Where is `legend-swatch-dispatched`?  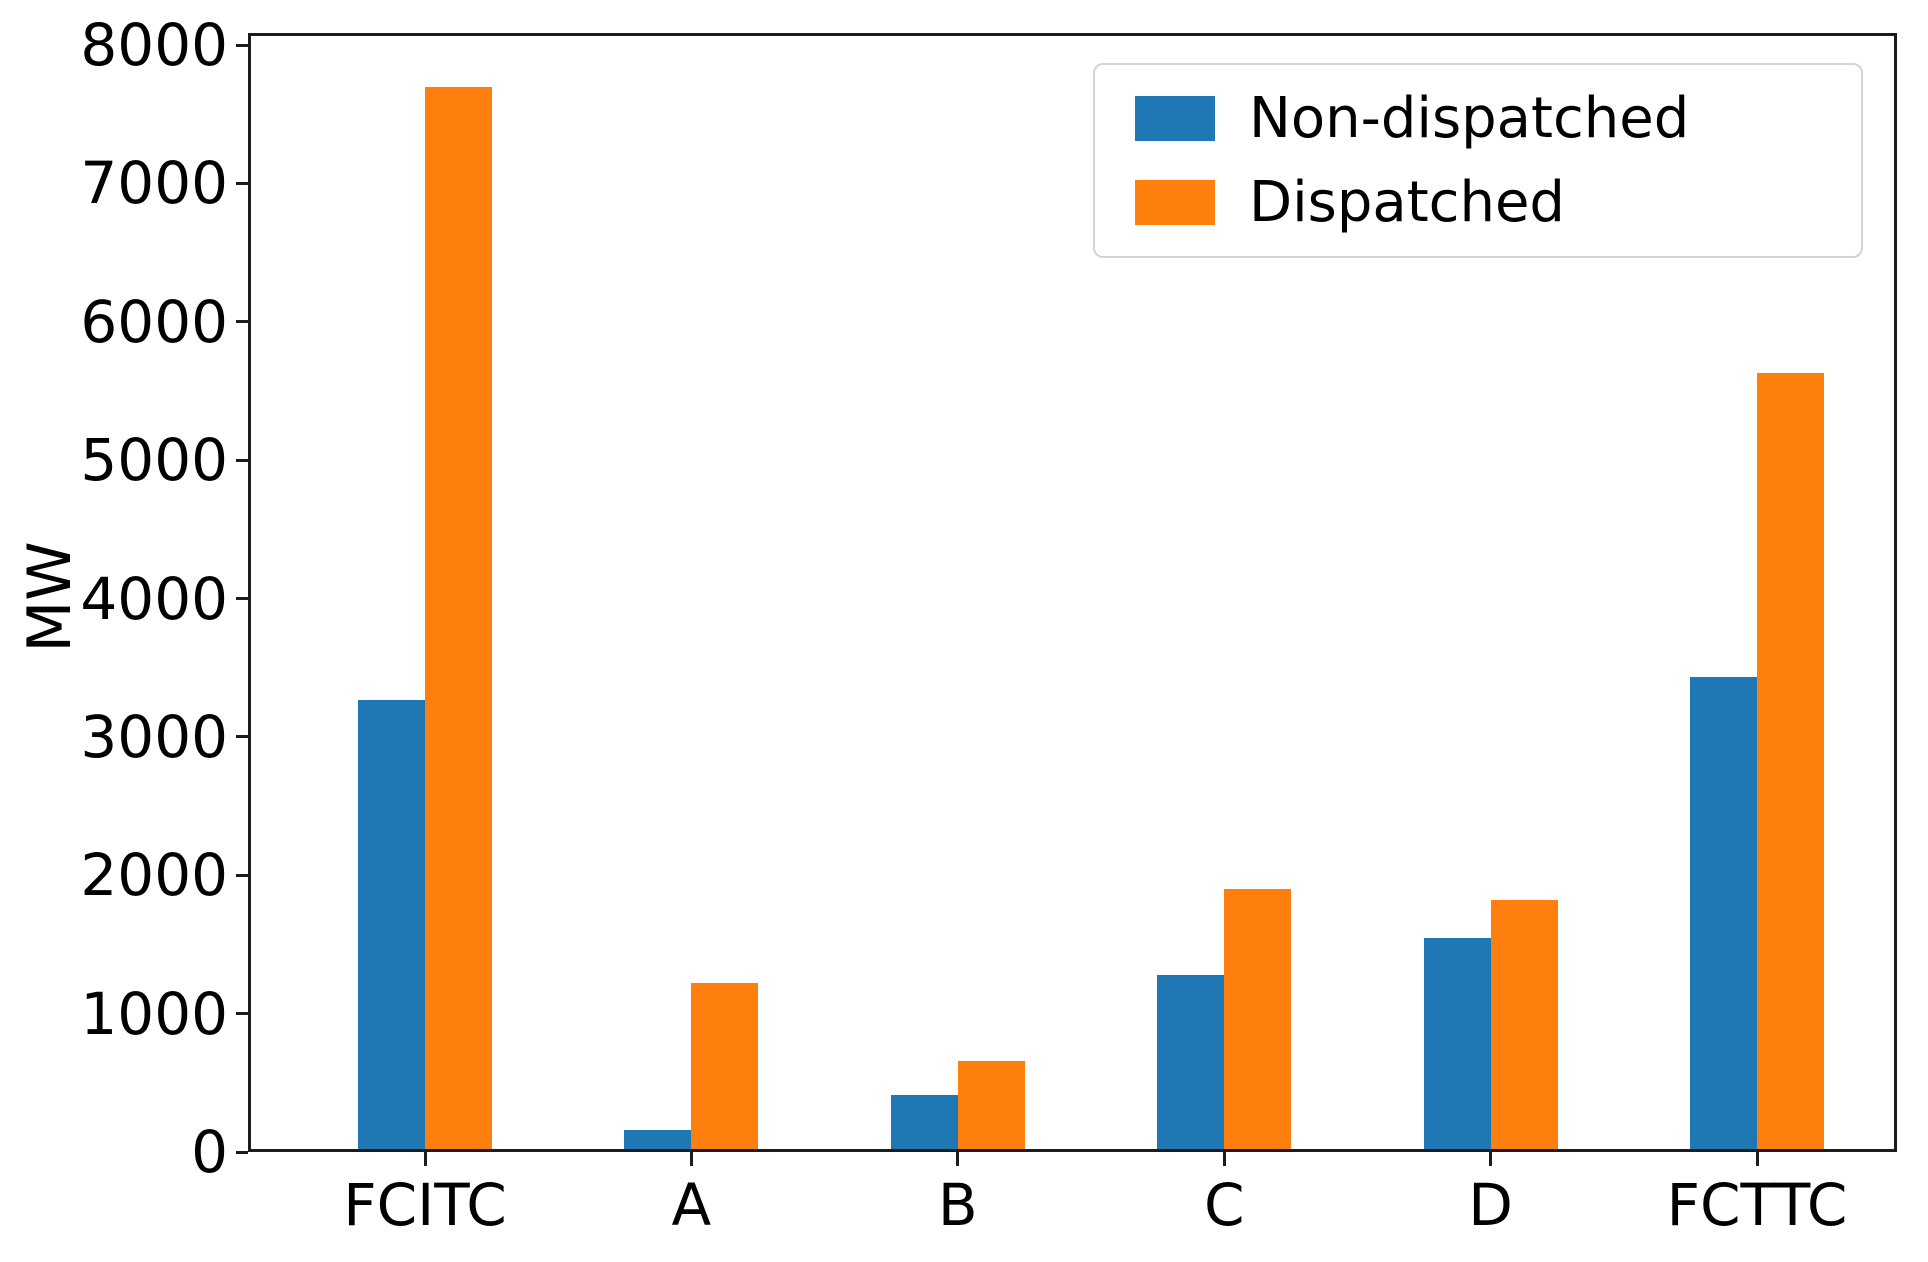
legend-swatch-dispatched is located at coordinates (1175, 202).